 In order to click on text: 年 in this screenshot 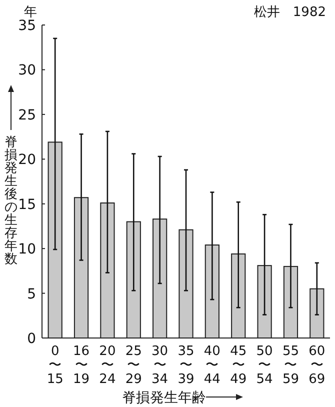, I will do `click(30, 12)`.